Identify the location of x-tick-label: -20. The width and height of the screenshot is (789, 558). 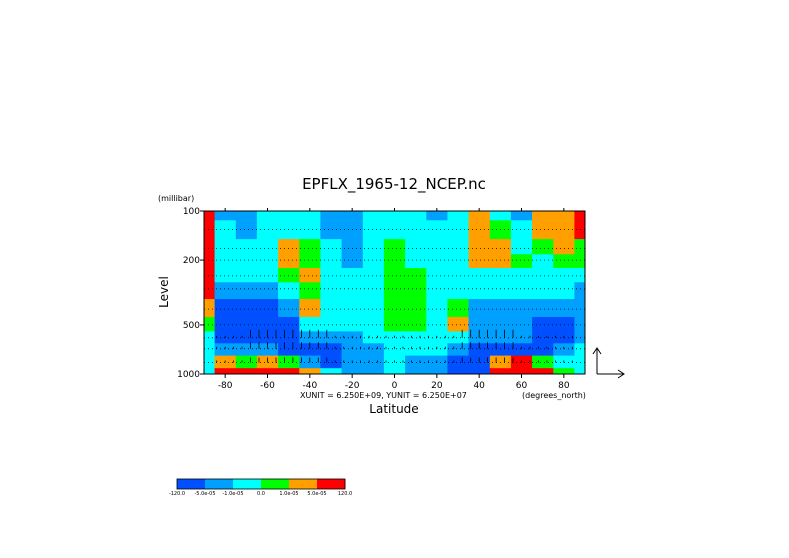
(352, 386).